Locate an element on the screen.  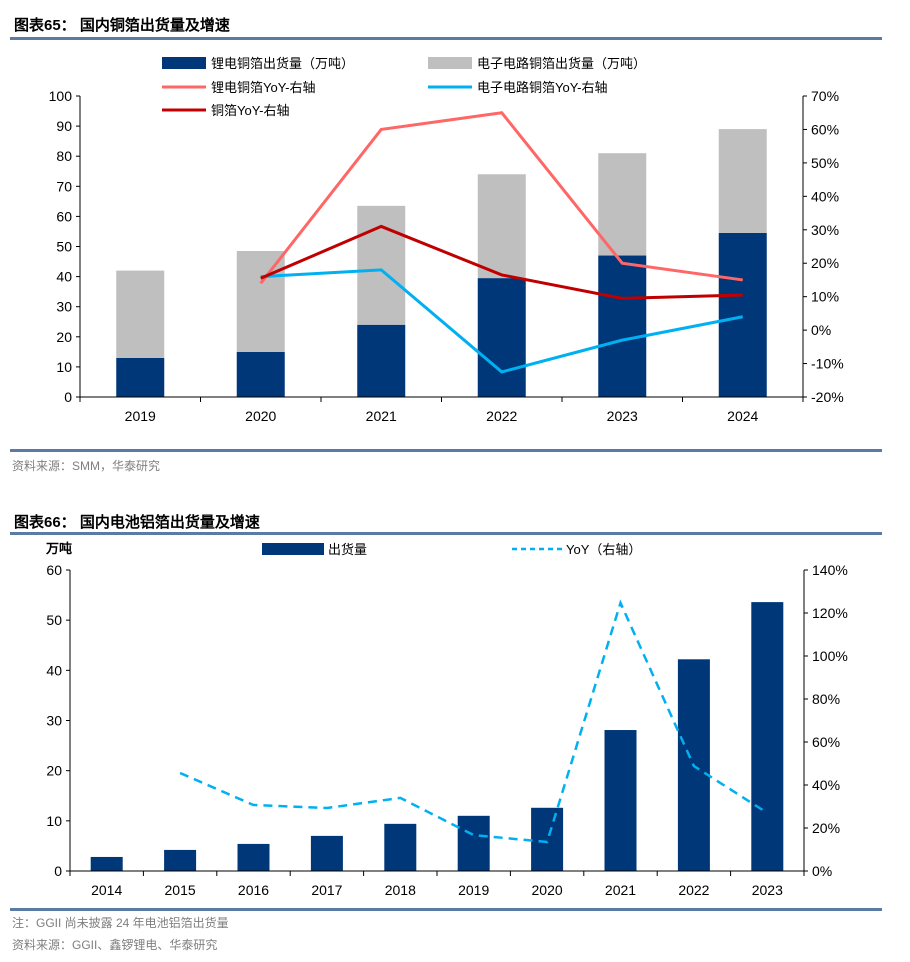
legend-label-1: YoY（右轴） is located at coordinates (603, 549).